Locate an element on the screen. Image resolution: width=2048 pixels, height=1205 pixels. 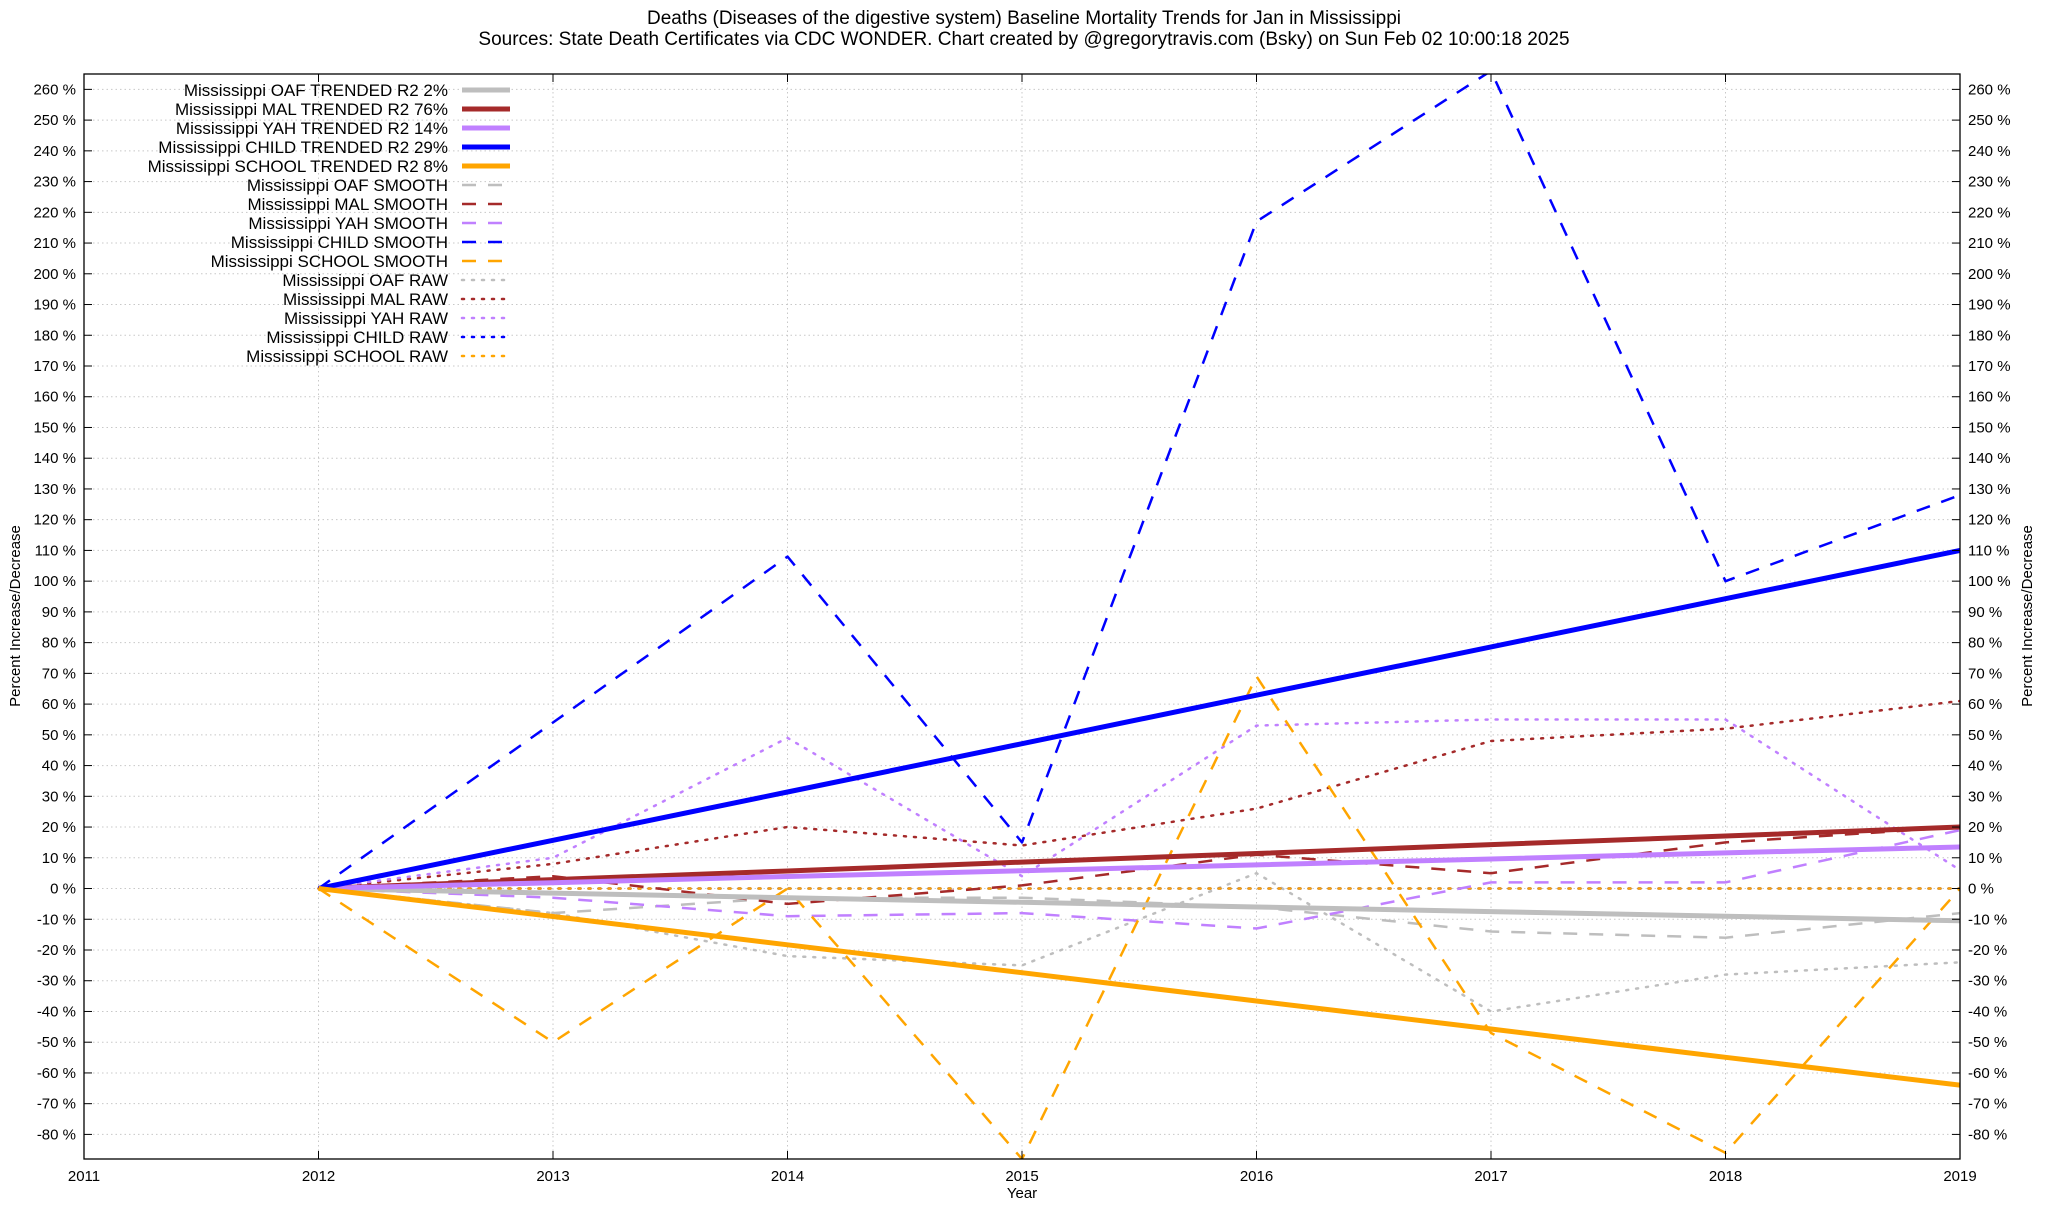
y2-tick-label: 10 % is located at coordinates (1985, 858).